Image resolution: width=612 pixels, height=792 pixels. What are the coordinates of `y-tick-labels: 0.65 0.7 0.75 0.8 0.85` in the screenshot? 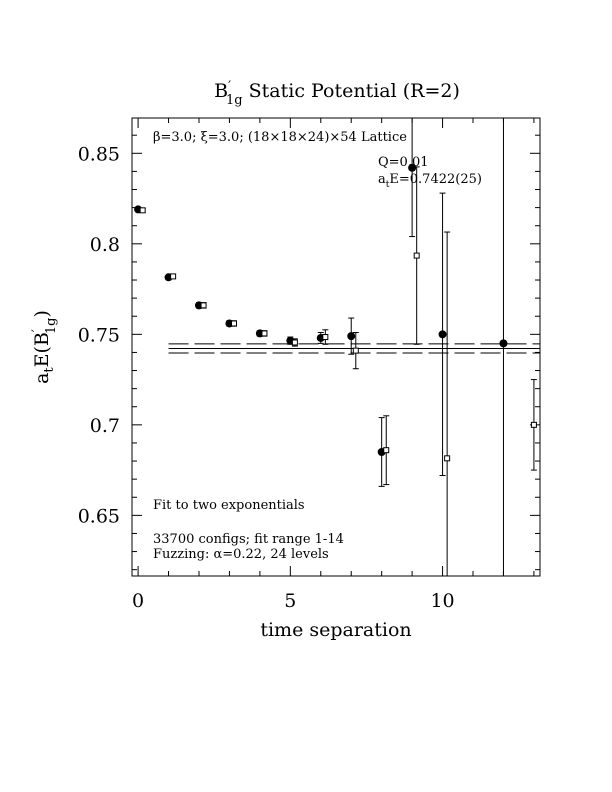 It's located at (99, 335).